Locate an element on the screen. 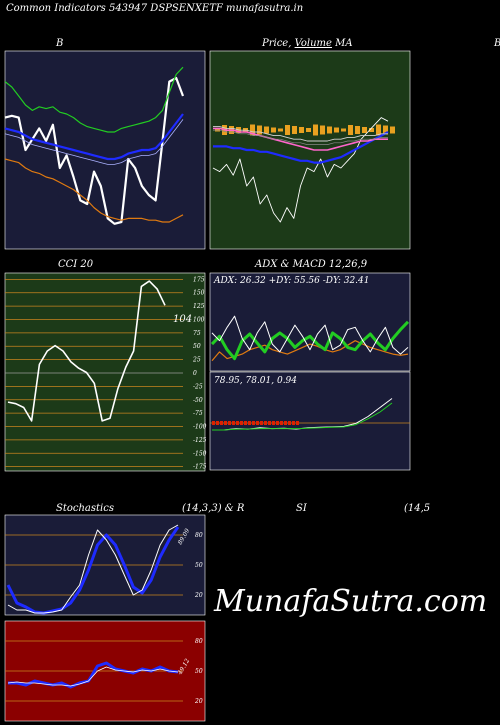 Image resolution: width=500 pixels, height=725 pixels. cci-tick-label: 150 is located at coordinates (199, 293).